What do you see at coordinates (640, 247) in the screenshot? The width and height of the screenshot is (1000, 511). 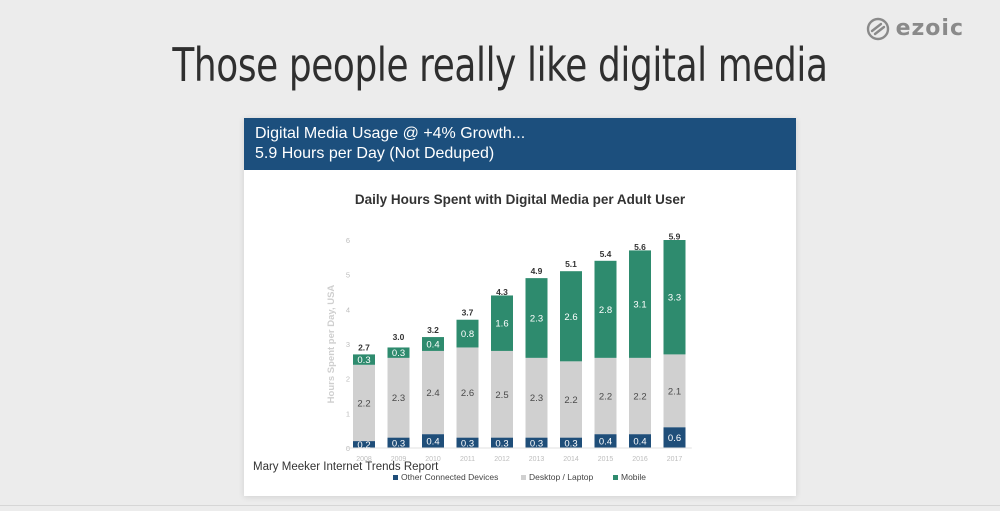 I see `total-label: 5.6` at bounding box center [640, 247].